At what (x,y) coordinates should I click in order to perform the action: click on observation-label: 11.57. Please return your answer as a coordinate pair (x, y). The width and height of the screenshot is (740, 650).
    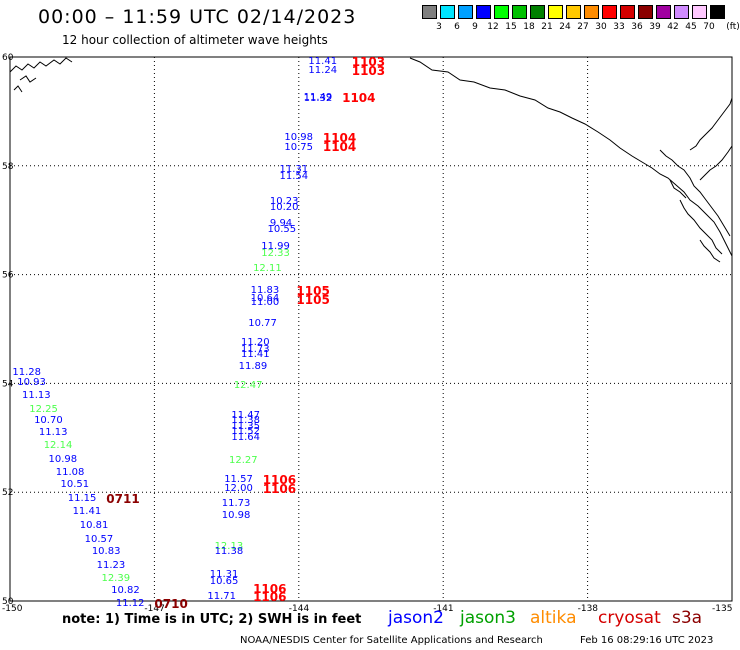
    Looking at the image, I should click on (238, 480).